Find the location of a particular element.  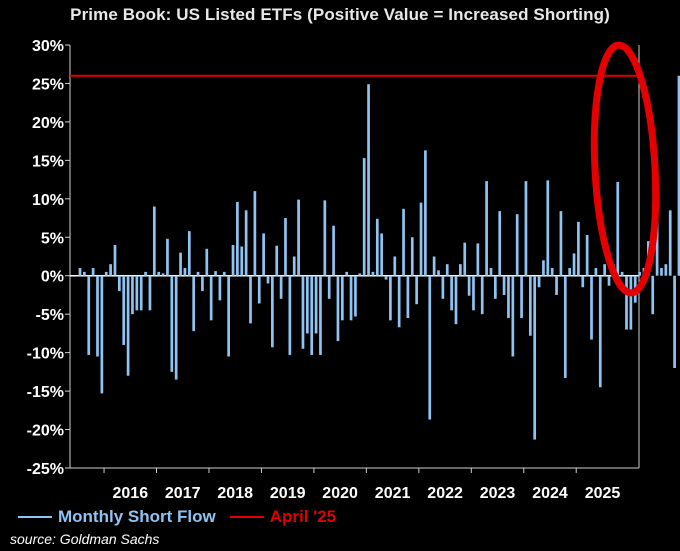

x-tick-label: 2024 is located at coordinates (550, 493).